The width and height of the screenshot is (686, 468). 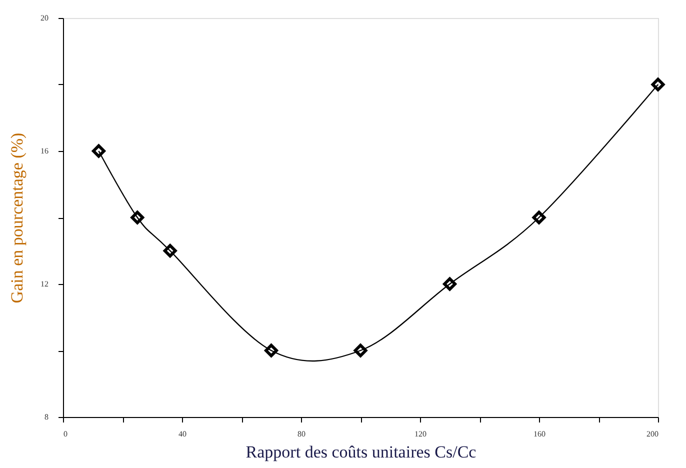 What do you see at coordinates (66, 434) in the screenshot?
I see `x-tick-label: 0` at bounding box center [66, 434].